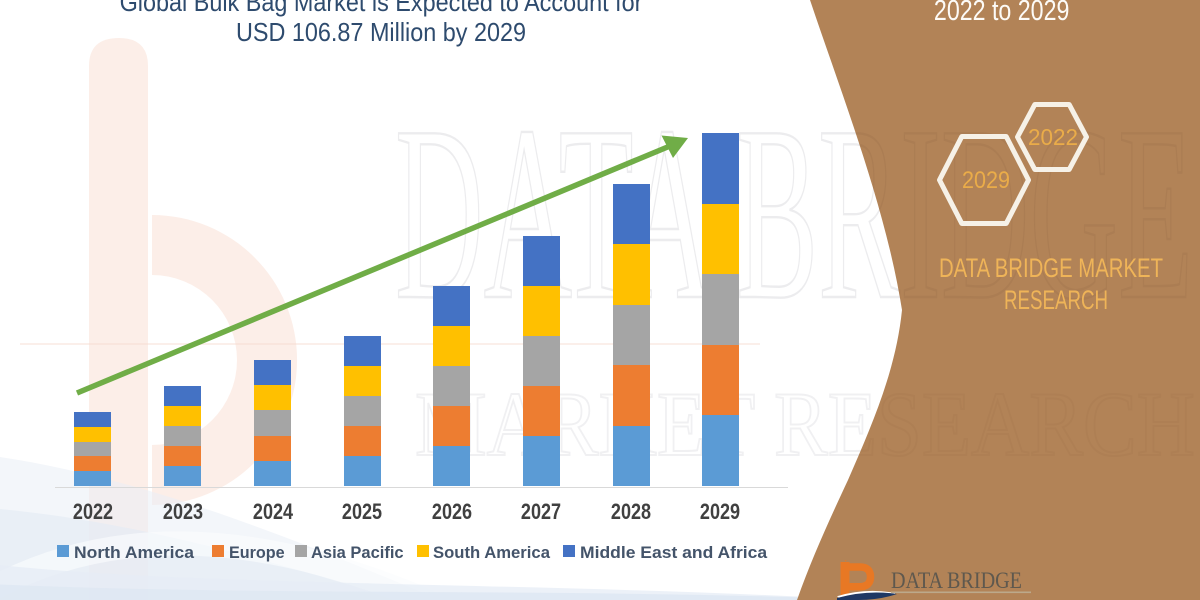  I want to click on svg-text: DATA BRIDGE, so click(956, 580).